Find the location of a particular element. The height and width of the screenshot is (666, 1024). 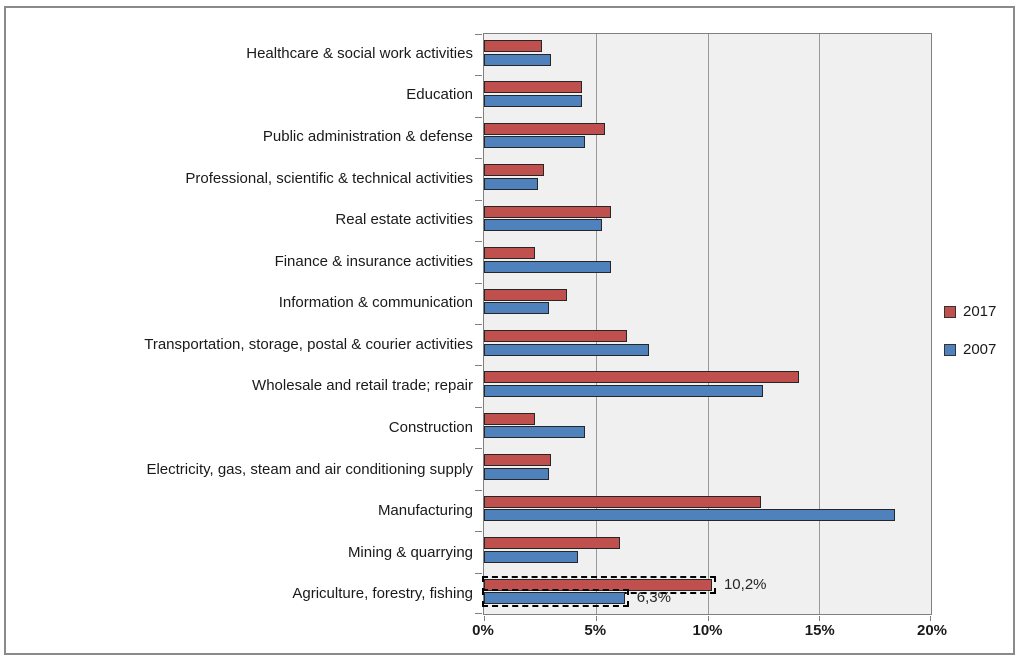

legend-label-2017: 2017 is located at coordinates (980, 311).